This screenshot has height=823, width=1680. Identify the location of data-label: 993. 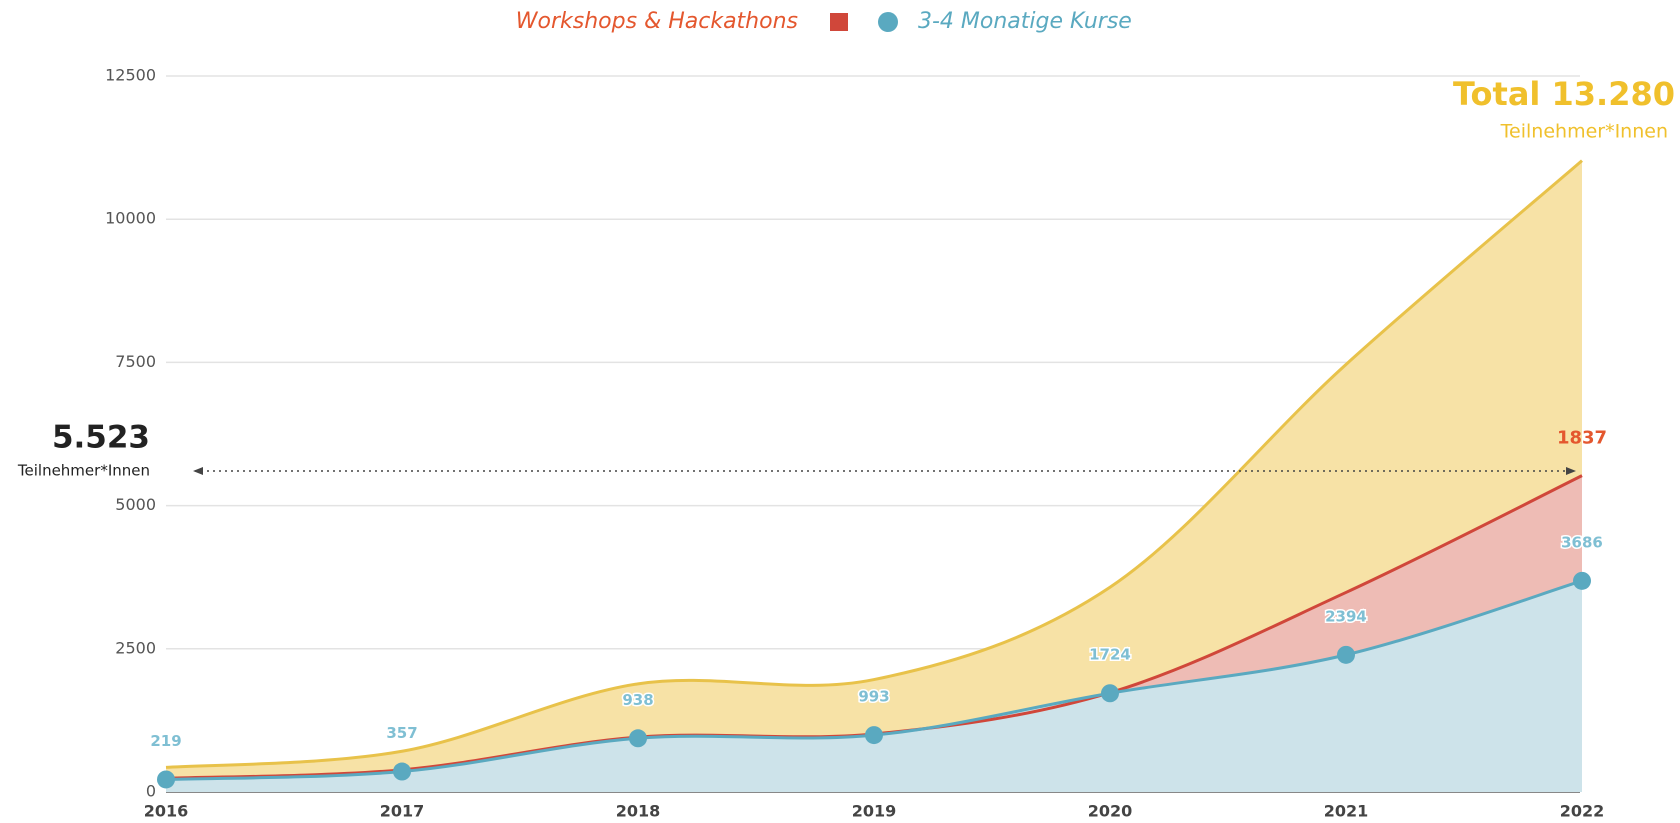
(873, 697).